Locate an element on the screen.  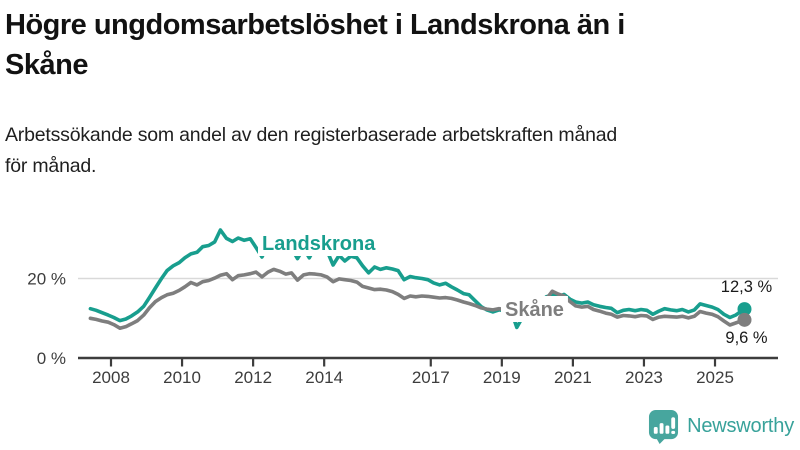
x-tick-label: 2021 is located at coordinates (573, 377).